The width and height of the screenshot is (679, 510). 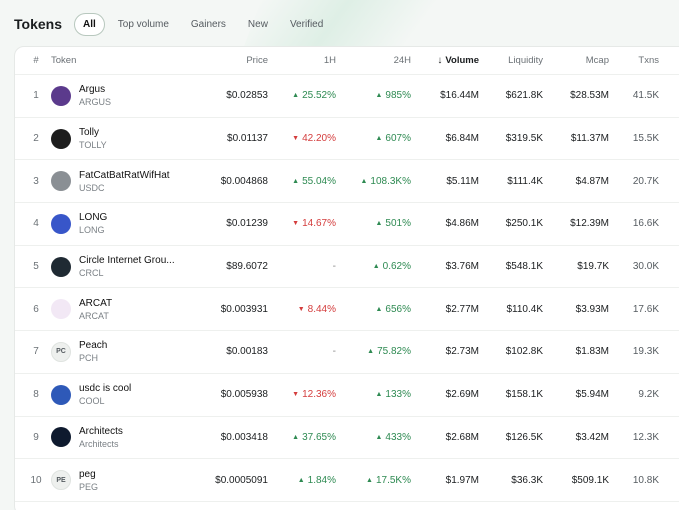 What do you see at coordinates (459, 96) in the screenshot?
I see `volume: $16.44M` at bounding box center [459, 96].